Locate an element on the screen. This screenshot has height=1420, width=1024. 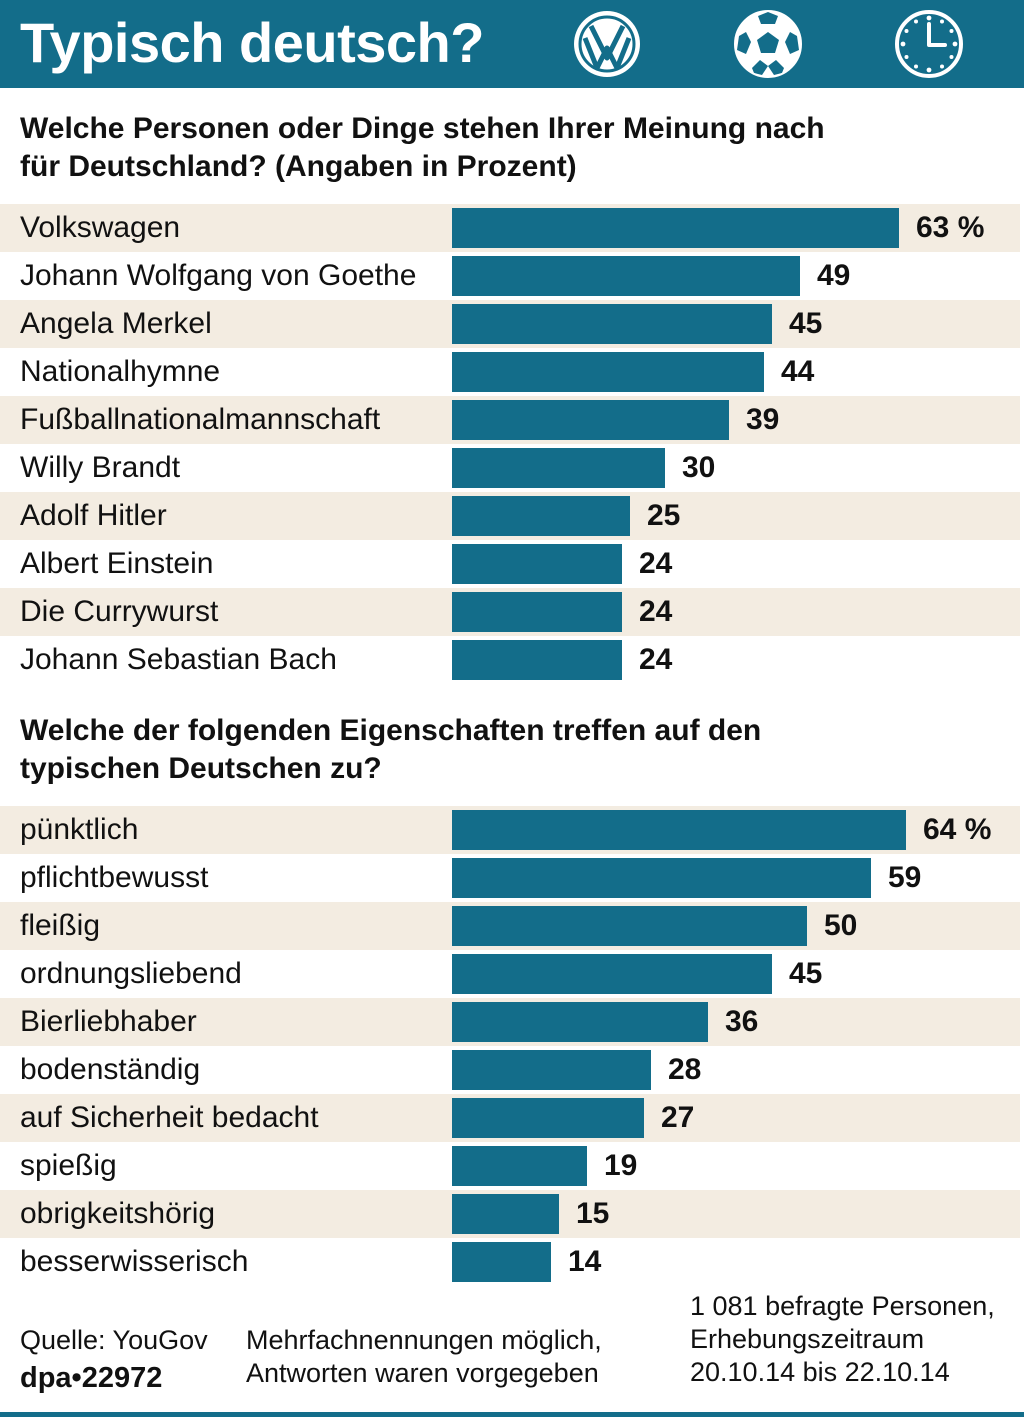
category-label: obrigkeitshörig is located at coordinates (118, 1213).